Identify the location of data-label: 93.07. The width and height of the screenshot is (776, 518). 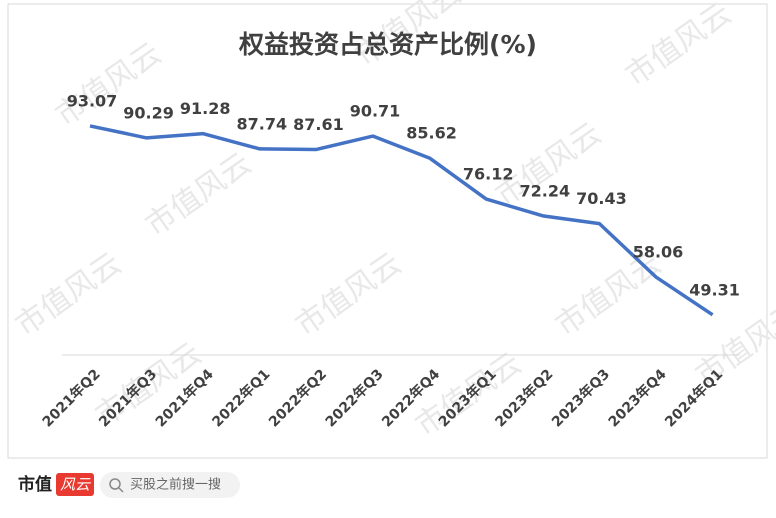
(92, 100).